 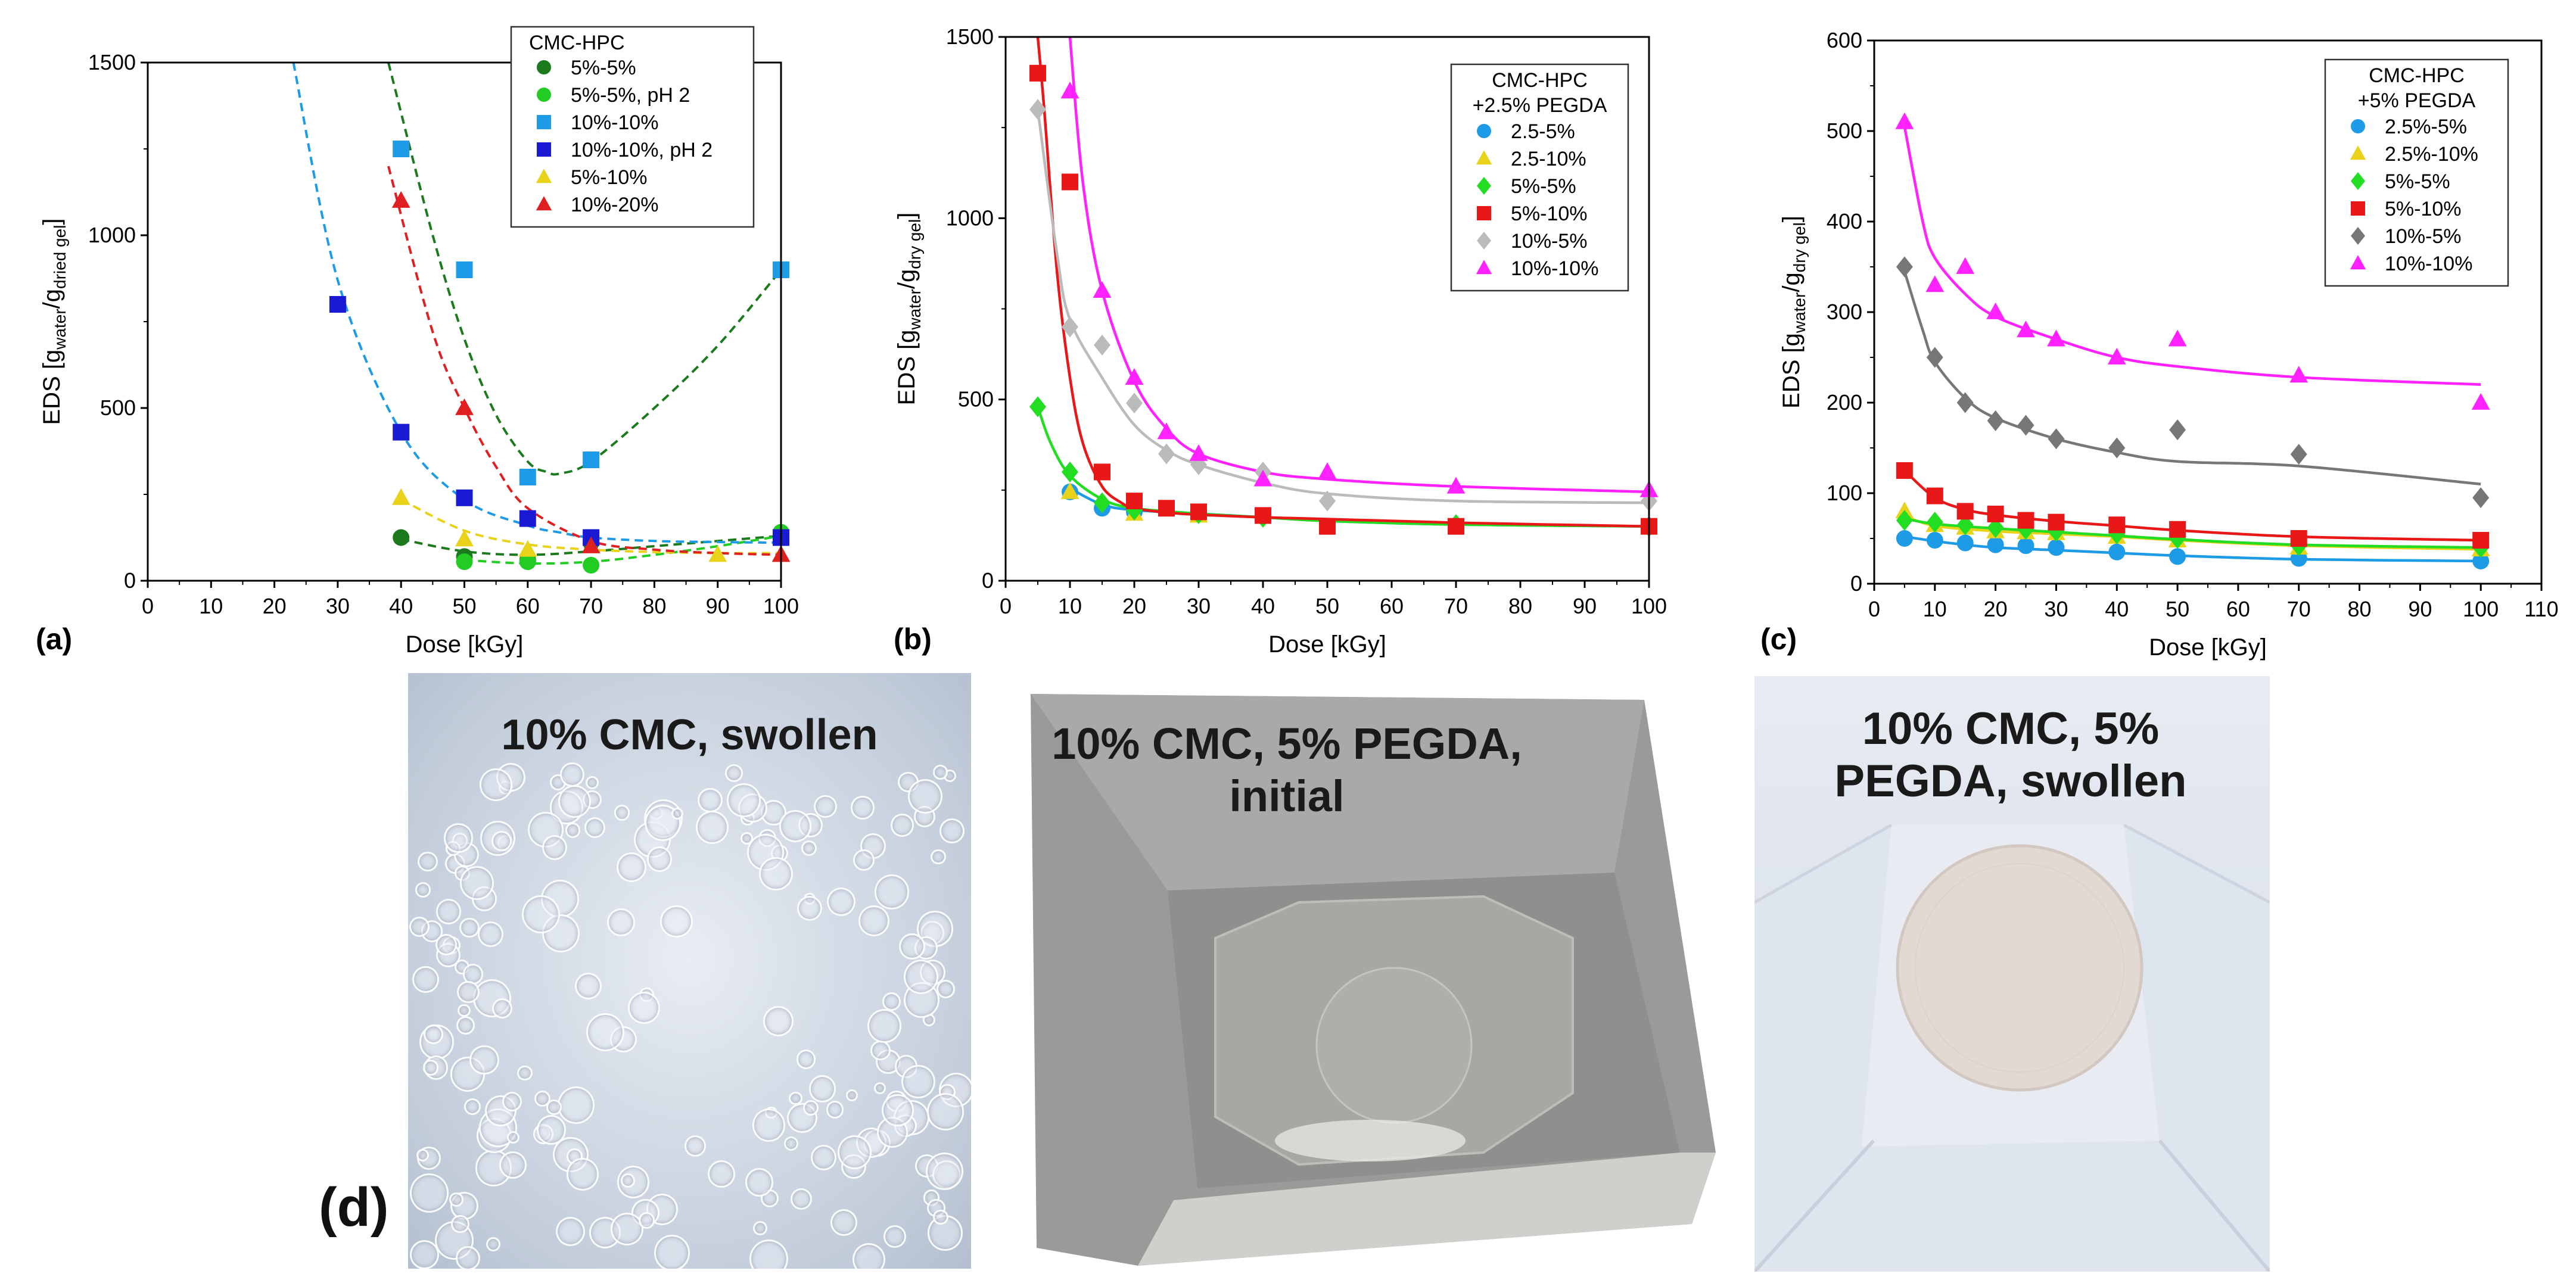 I want to click on y-axis-label-main: EDS, so click(x=907, y=377).